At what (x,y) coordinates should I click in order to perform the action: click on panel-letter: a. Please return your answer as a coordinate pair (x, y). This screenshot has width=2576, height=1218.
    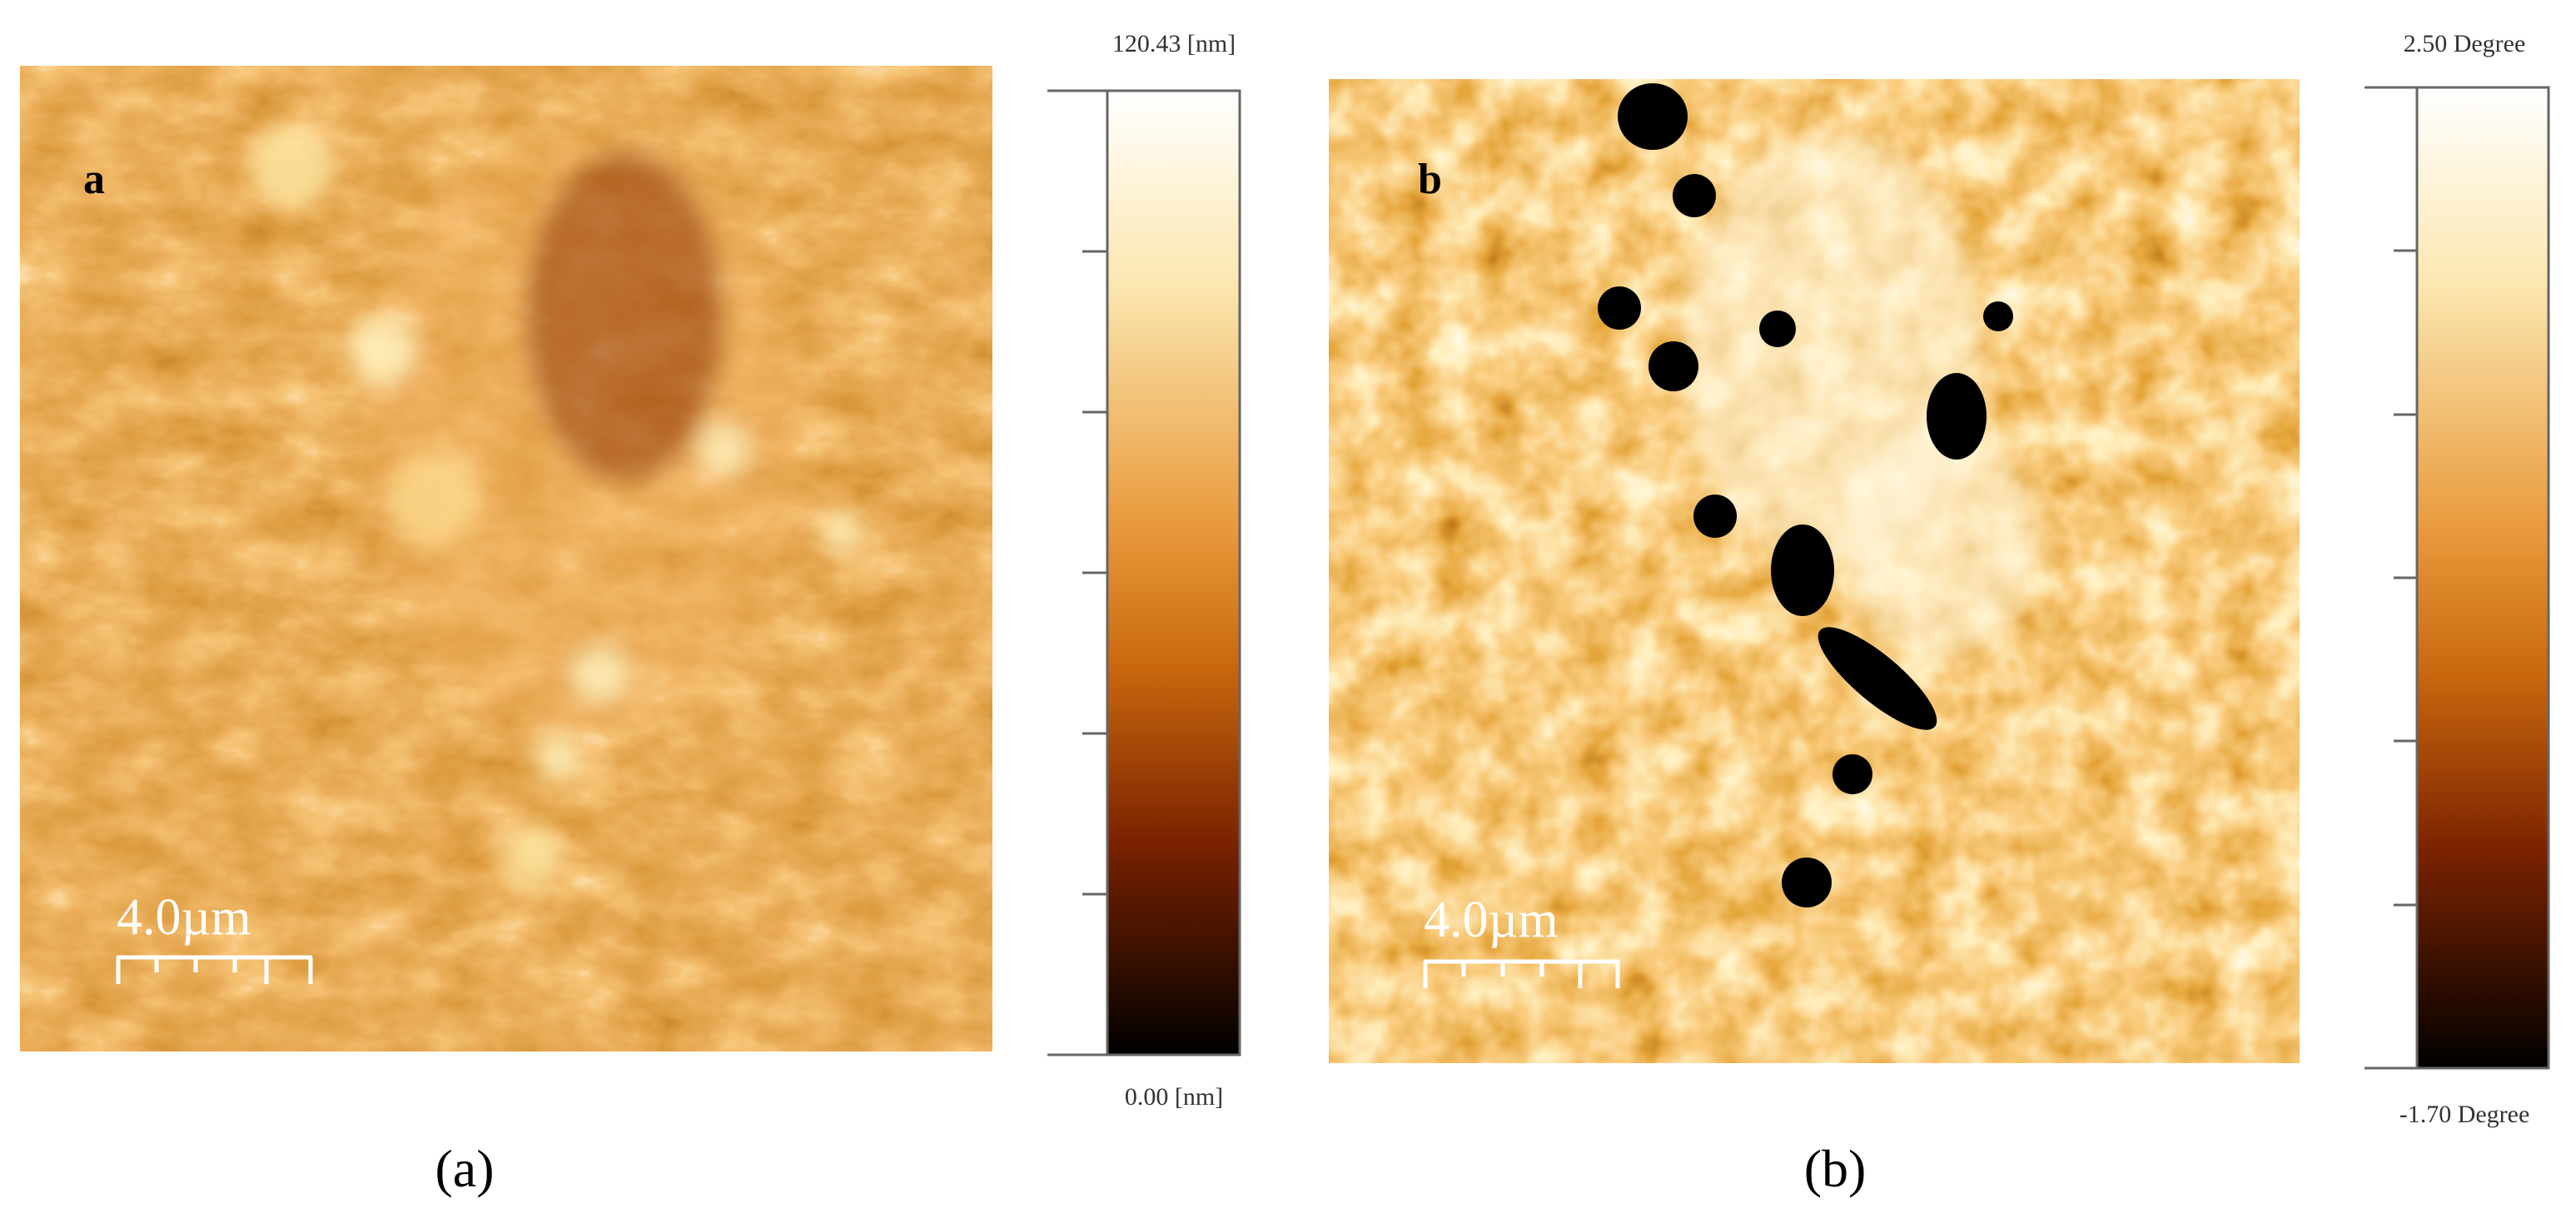
    Looking at the image, I should click on (94, 179).